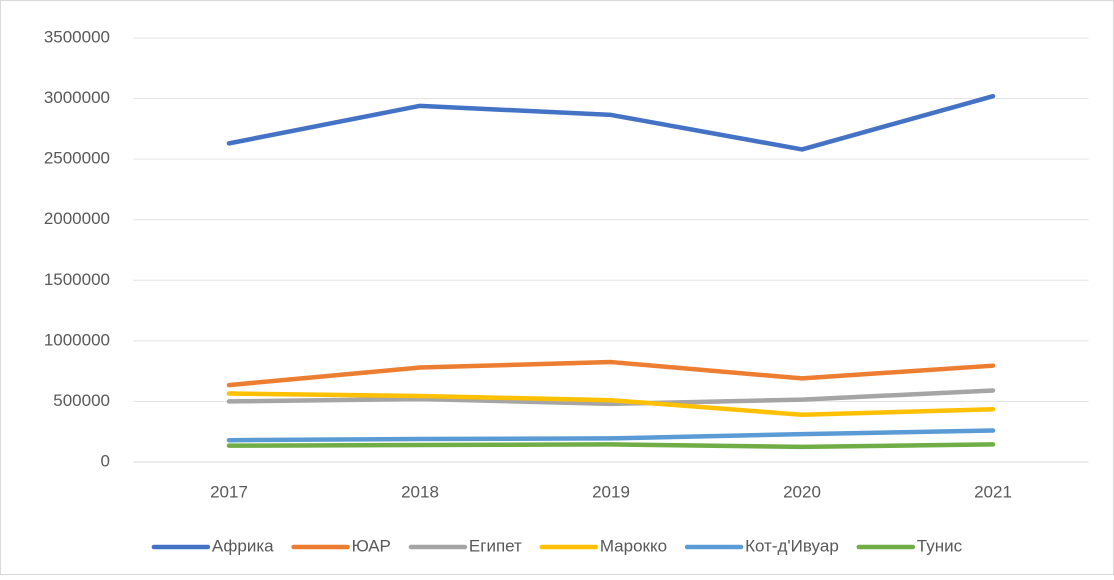 This screenshot has height=580, width=1114. Describe the element at coordinates (940, 545) in the screenshot. I see `legend-label: Тунис` at that location.